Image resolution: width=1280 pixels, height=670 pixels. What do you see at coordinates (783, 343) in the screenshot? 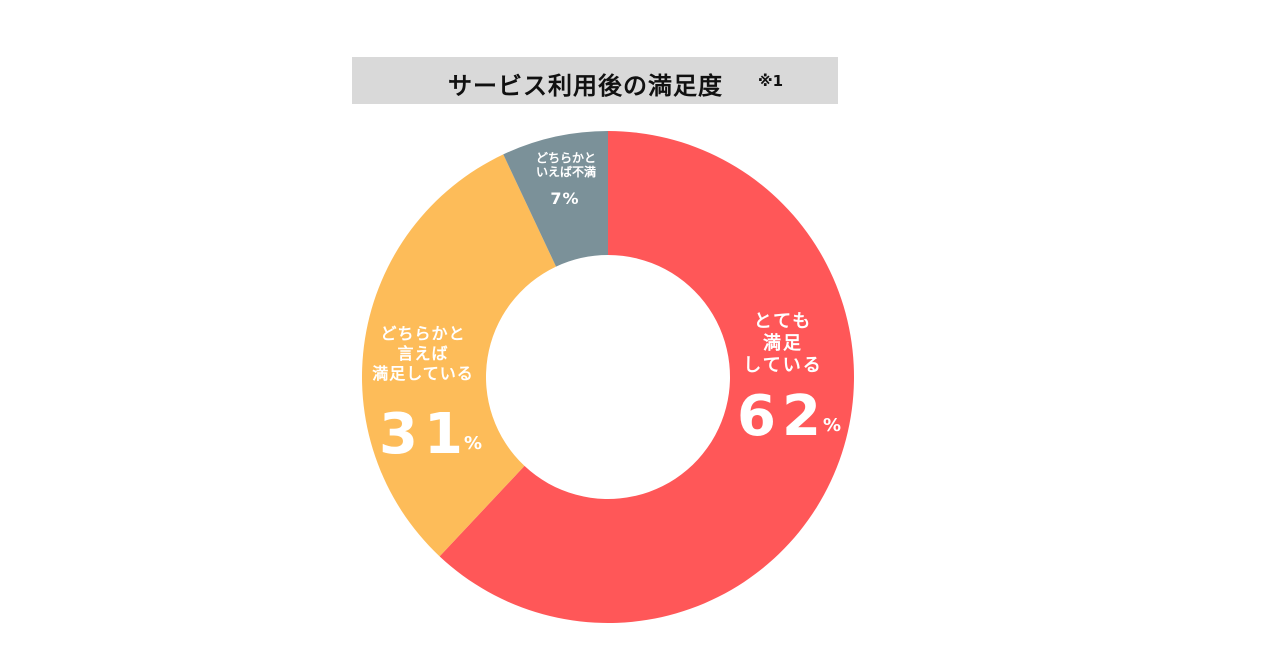
I see `very-satisfied-label-line-2: 満足` at bounding box center [783, 343].